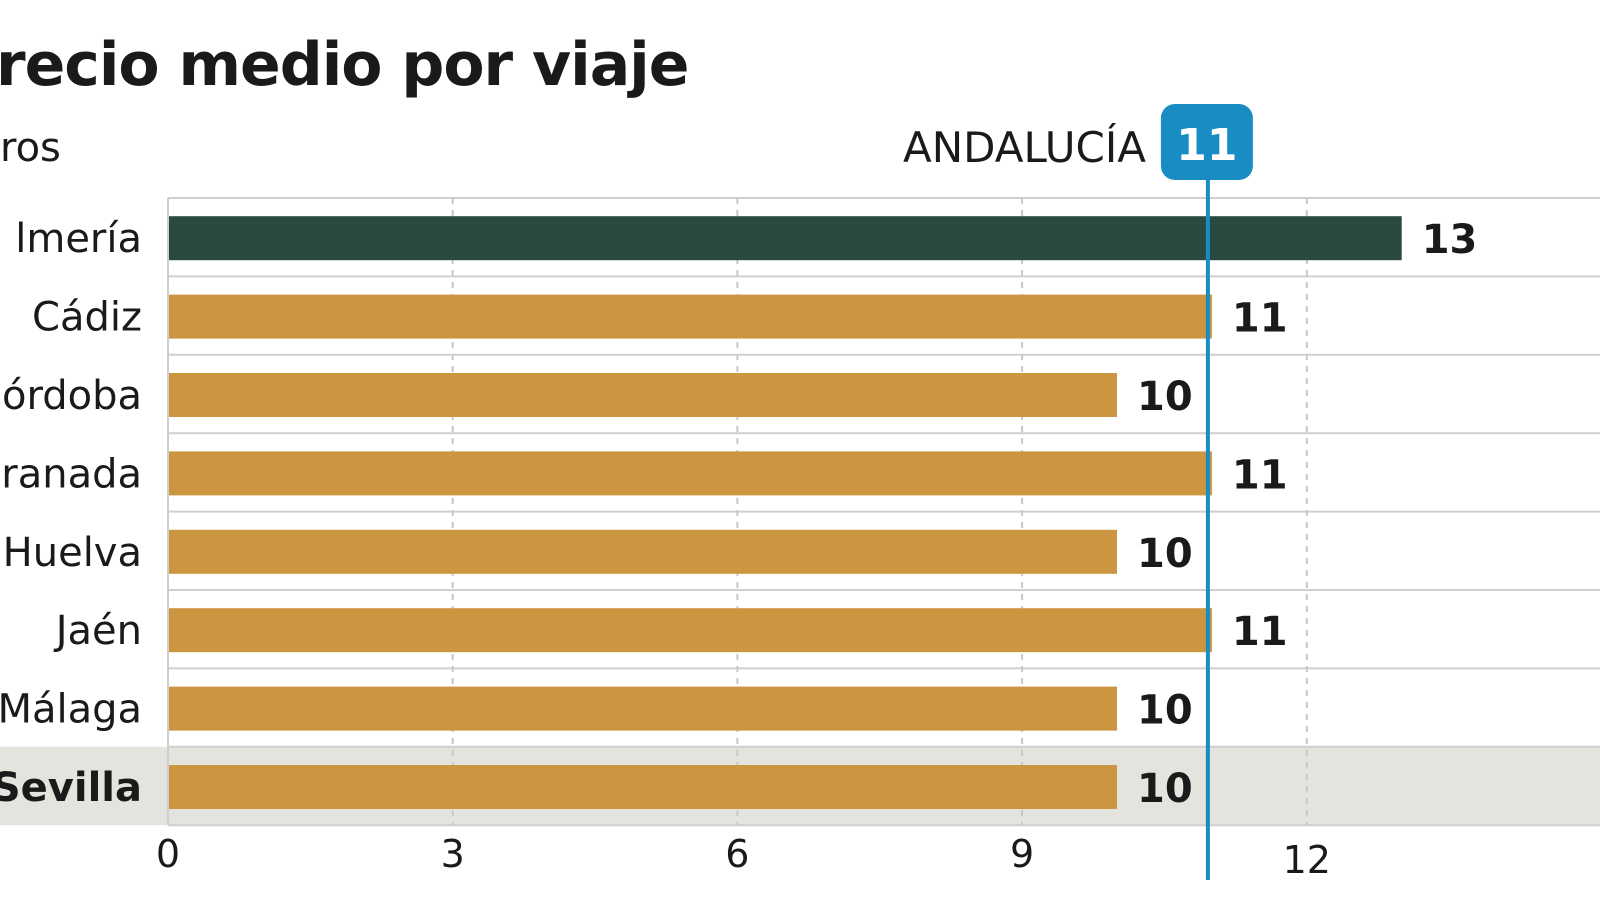 This screenshot has height=900, width=1600. I want to click on category-label: Cádiz, so click(87, 318).